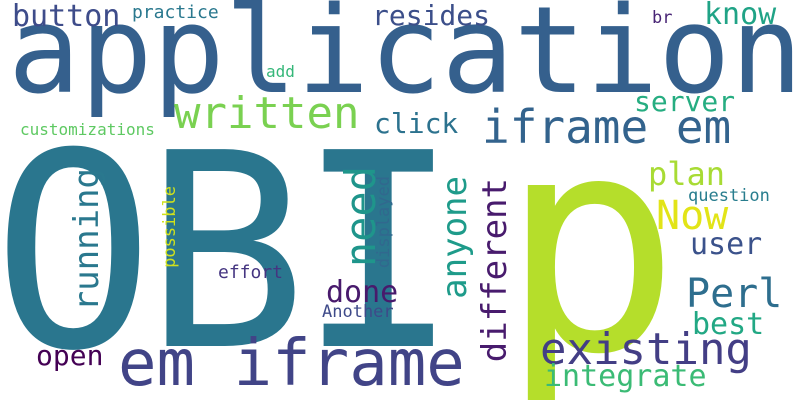  Describe the element at coordinates (431, 16) in the screenshot. I see `word-resides: resides` at that location.